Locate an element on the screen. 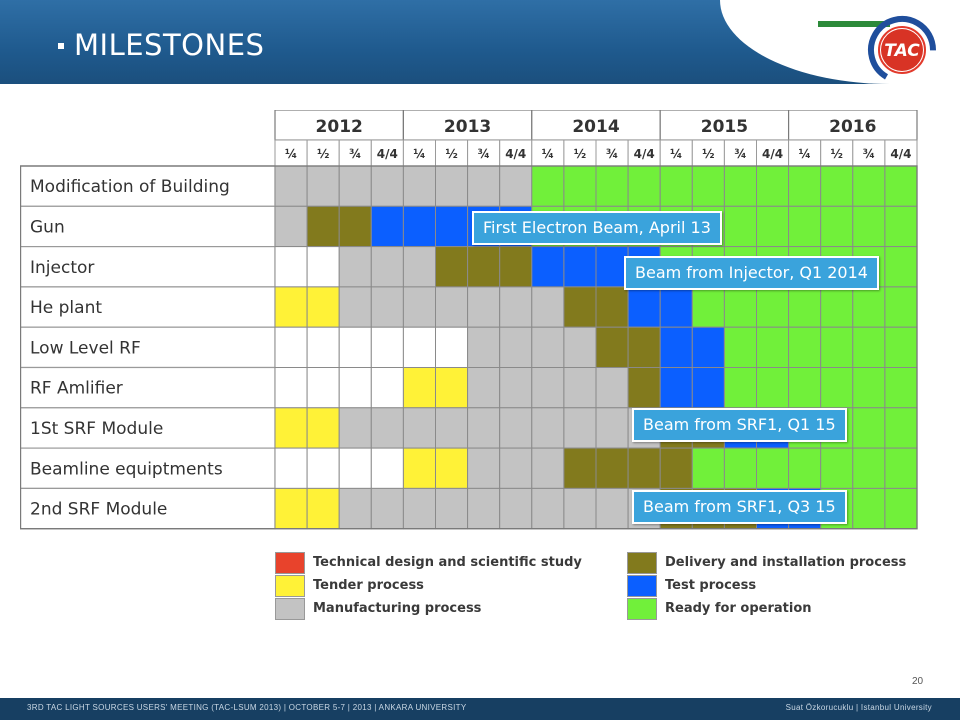 The image size is (960, 720). legend-label: Tender process is located at coordinates (368, 585).